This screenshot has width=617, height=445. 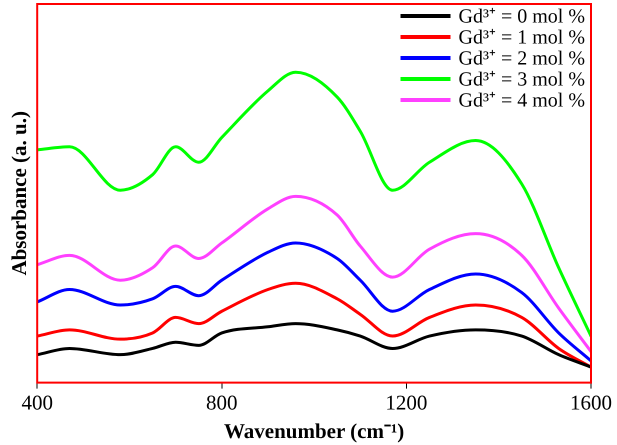 I want to click on x-axis-title: Wavenumber (cm⁻¹), so click(x=314, y=430).